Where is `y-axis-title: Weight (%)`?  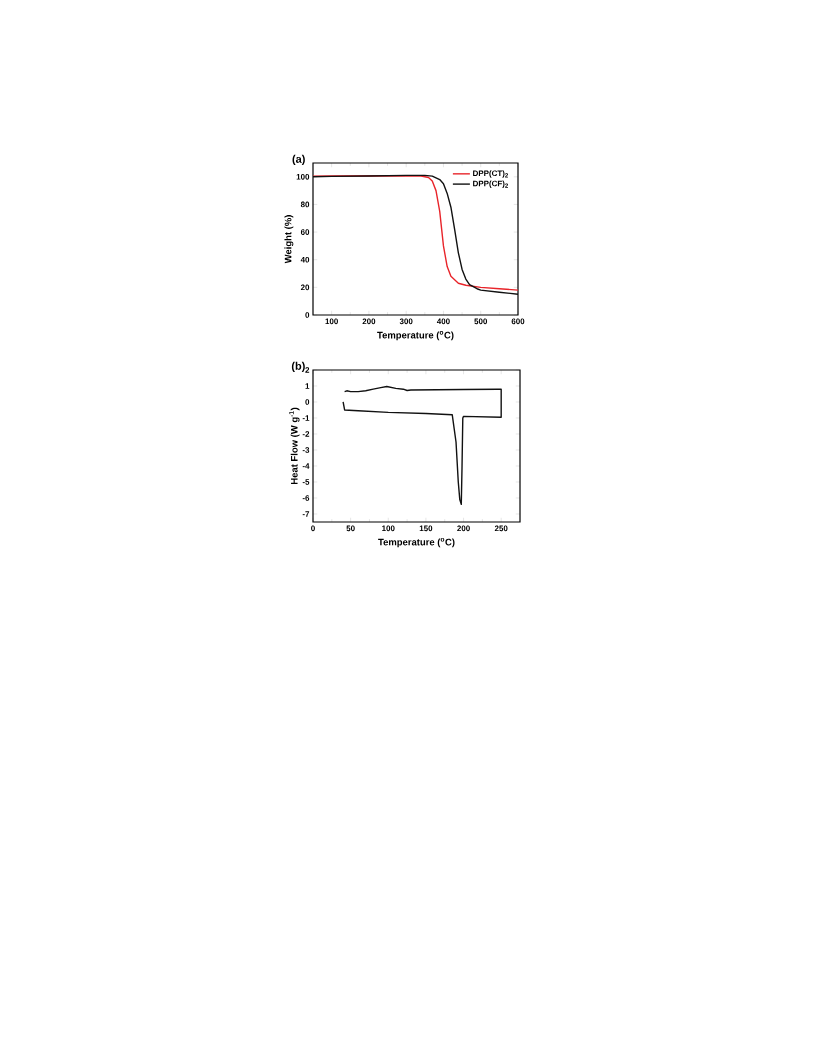
y-axis-title: Weight (%) is located at coordinates (289, 239).